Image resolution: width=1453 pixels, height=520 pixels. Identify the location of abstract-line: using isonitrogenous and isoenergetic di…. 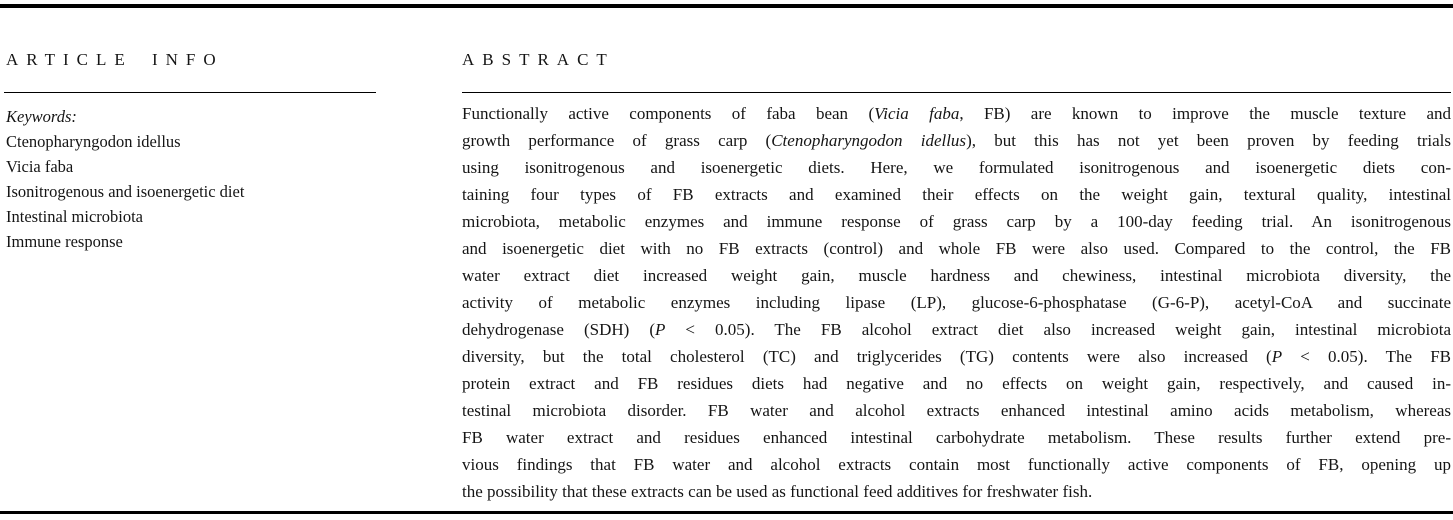
(956, 167).